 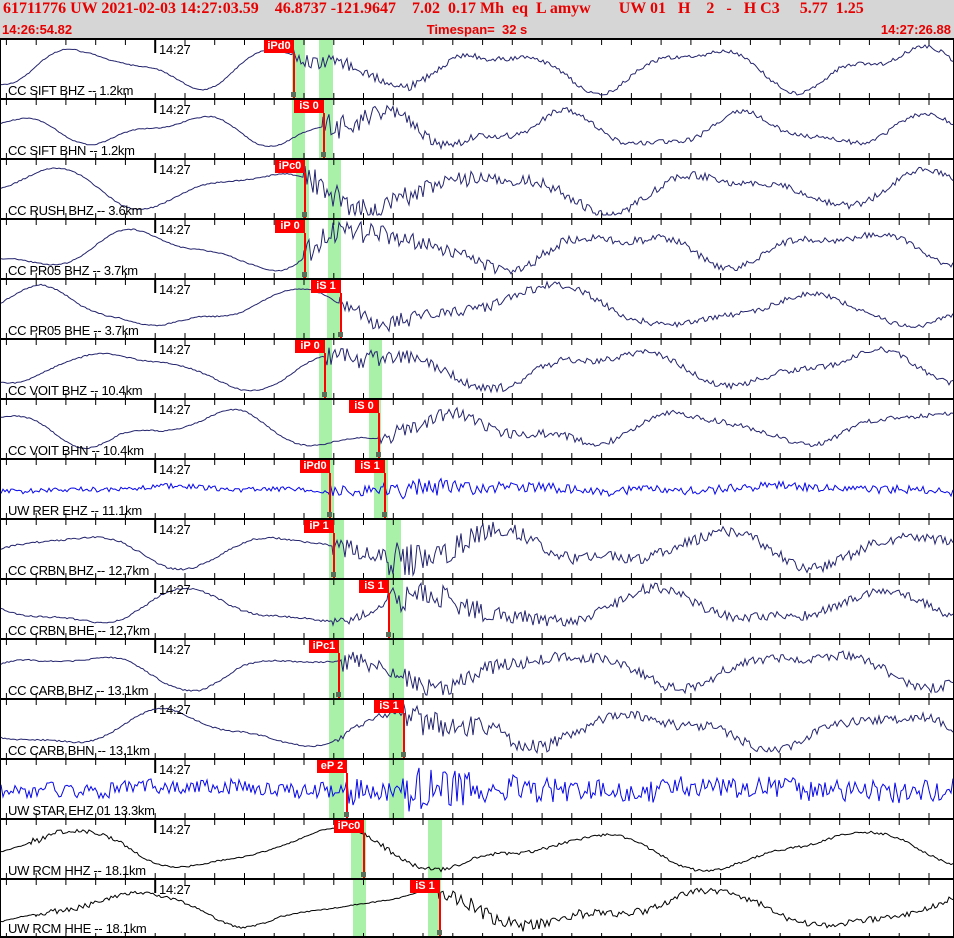 What do you see at coordinates (915, 29) in the screenshot?
I see `window-end-time: 14:27:26.88` at bounding box center [915, 29].